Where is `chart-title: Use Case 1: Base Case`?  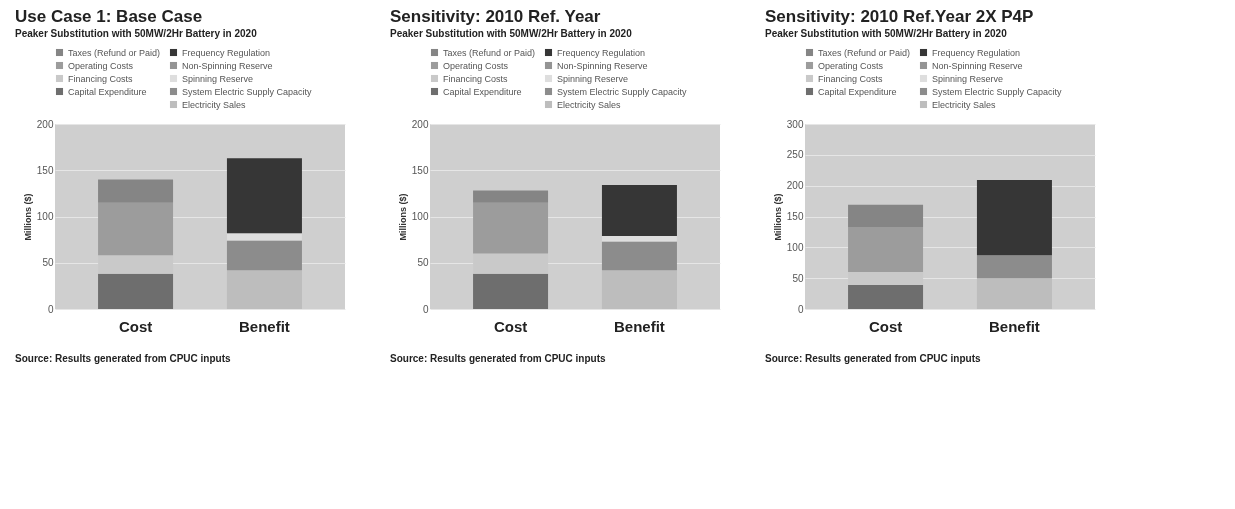 chart-title: Use Case 1: Base Case is located at coordinates (109, 16).